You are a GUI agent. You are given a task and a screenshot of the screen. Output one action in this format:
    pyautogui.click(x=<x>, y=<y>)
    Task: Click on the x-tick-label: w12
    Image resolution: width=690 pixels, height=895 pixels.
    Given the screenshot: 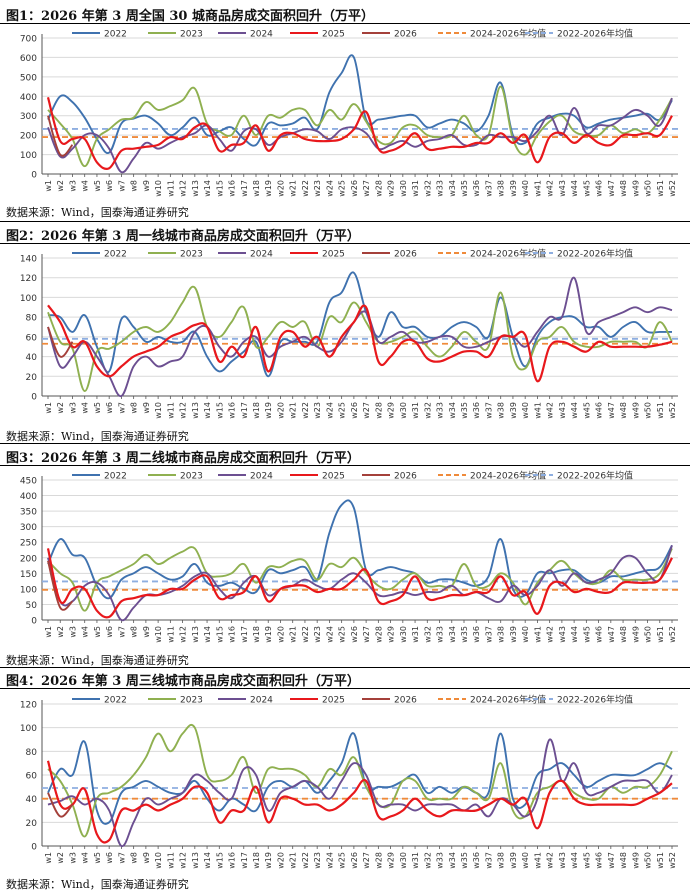 What is the action you would take?
    pyautogui.click(x=183, y=188)
    